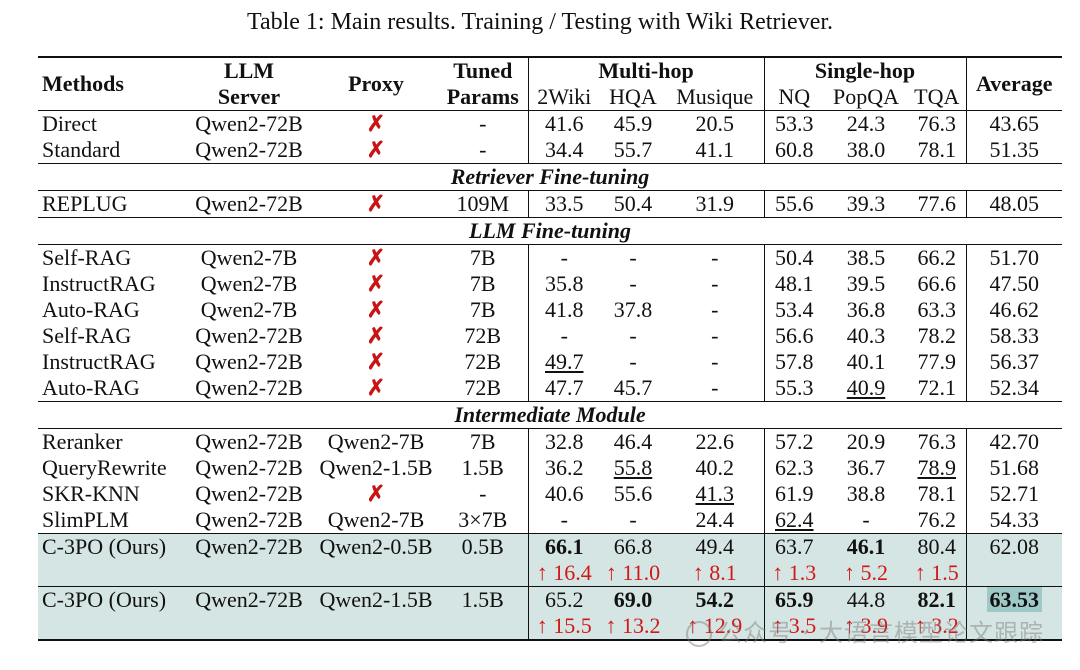 This screenshot has height=670, width=1080. What do you see at coordinates (85, 519) in the screenshot?
I see `method-name: SlimPLM` at bounding box center [85, 519].